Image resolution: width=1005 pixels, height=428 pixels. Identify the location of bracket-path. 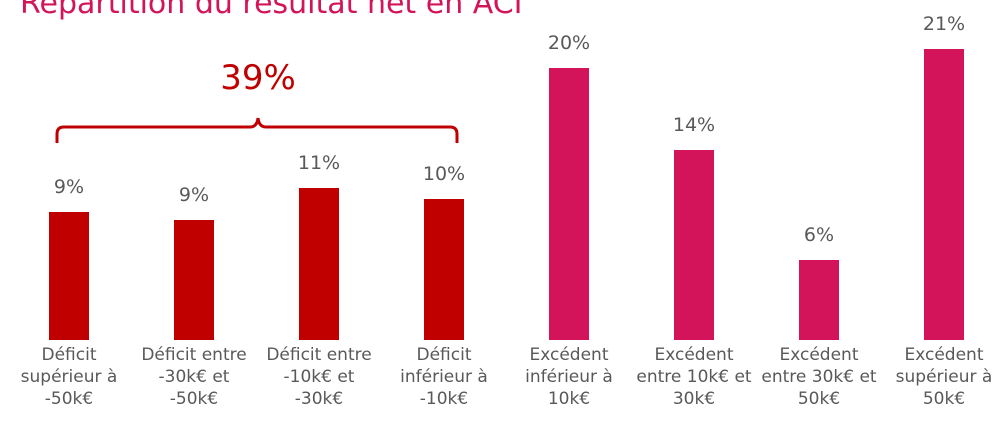
(257, 130).